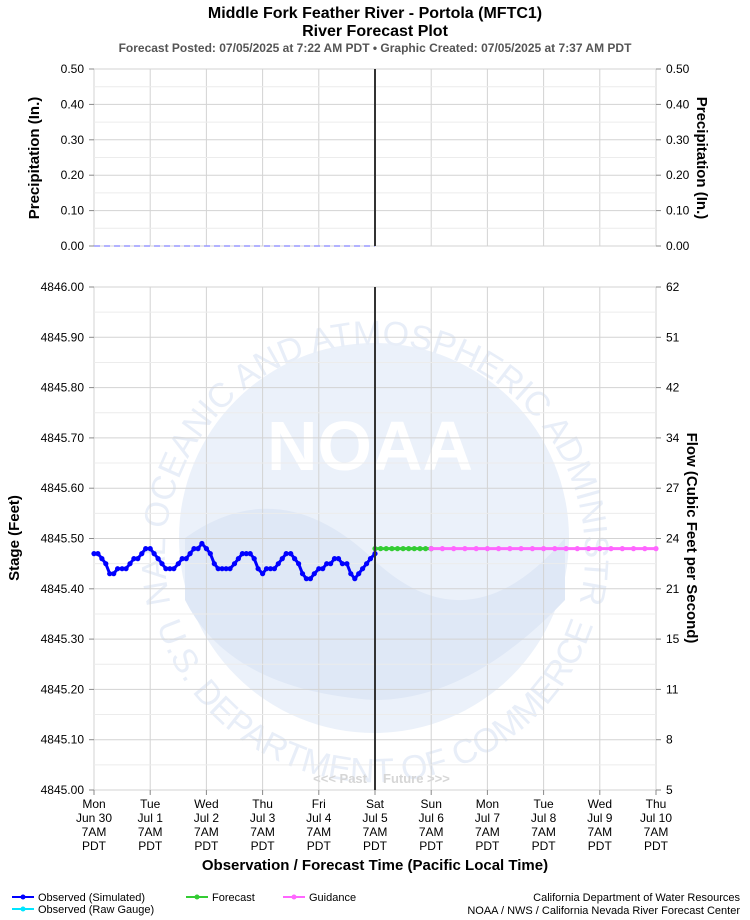  Describe the element at coordinates (701, 158) in the screenshot. I see `precip-right-axis-label: Precipitation (In.)` at that location.